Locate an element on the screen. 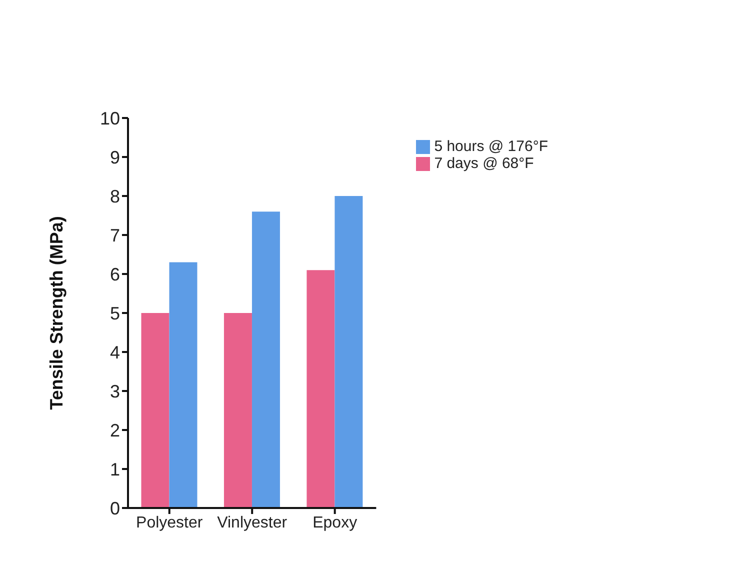 Image resolution: width=753 pixels, height=578 pixels. y-tick-label: 3 is located at coordinates (115, 391).